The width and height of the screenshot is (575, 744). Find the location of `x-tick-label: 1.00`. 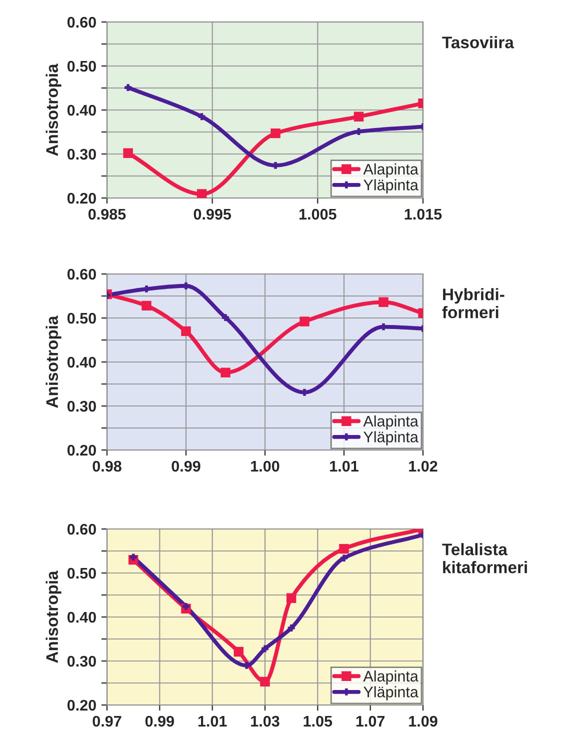

x-tick-label: 1.00 is located at coordinates (265, 466).